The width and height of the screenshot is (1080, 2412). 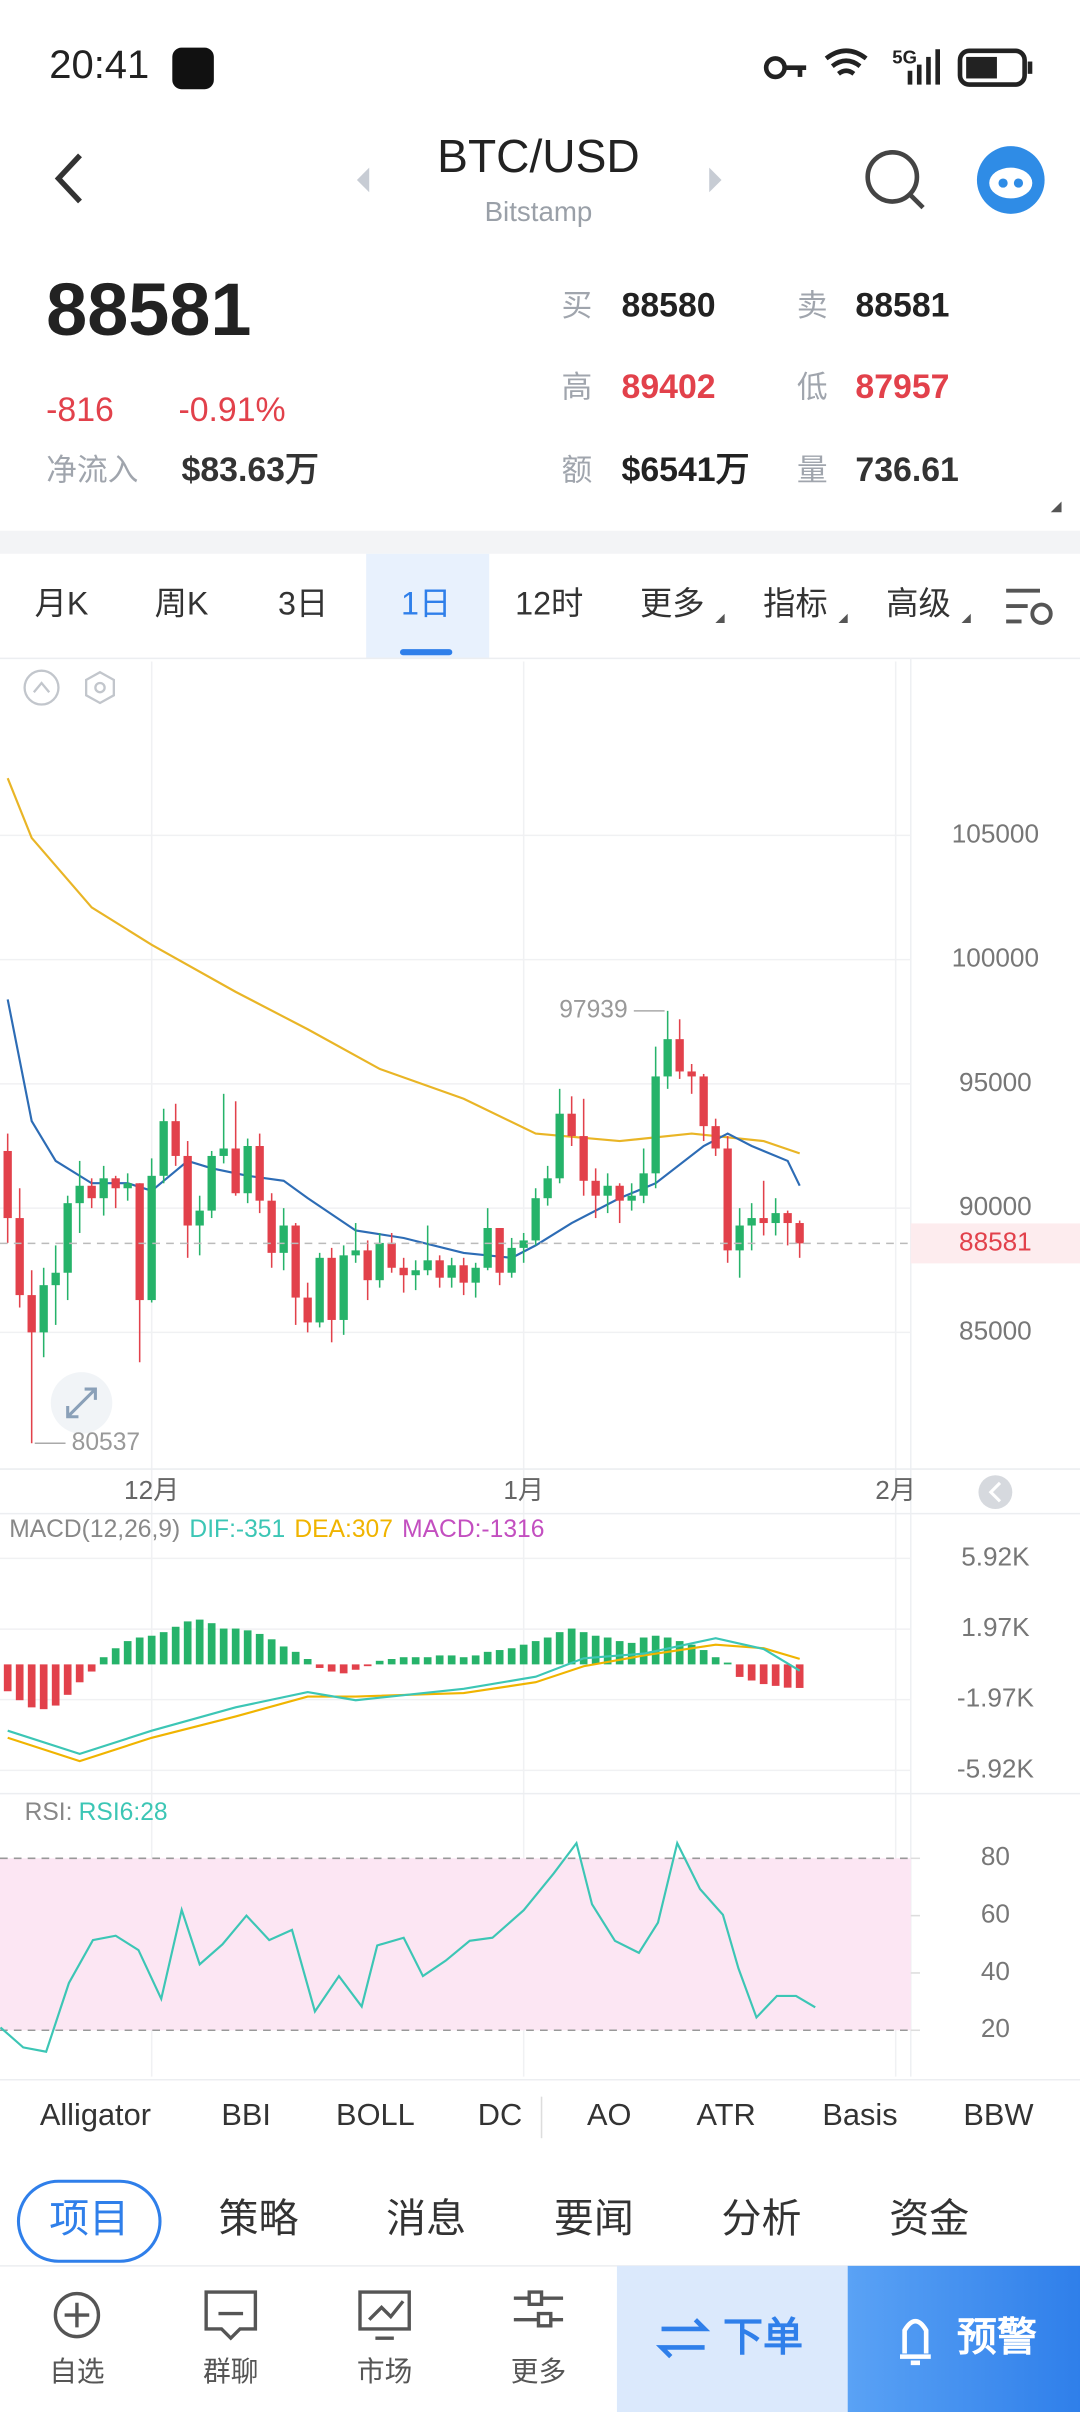 I want to click on status-icons, so click(x=898, y=67).